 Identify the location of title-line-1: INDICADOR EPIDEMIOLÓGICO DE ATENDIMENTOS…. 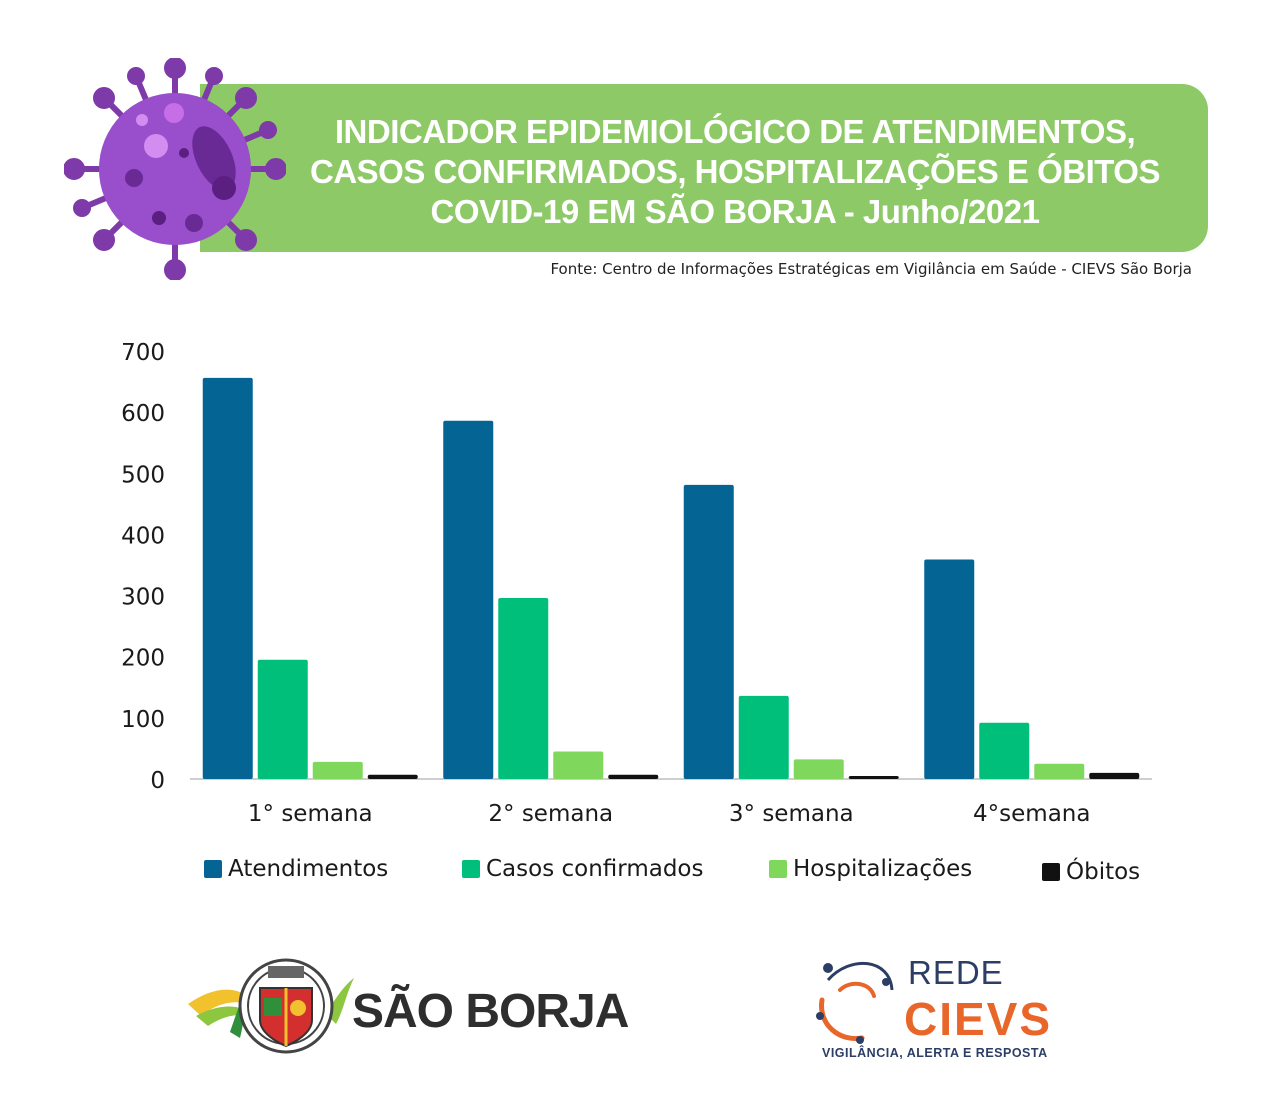
(735, 131).